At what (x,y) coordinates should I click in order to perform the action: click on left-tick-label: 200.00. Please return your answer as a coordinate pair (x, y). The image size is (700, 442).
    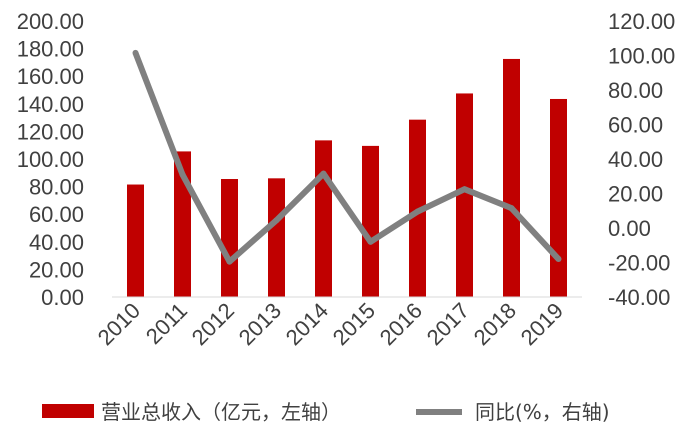
    Looking at the image, I should click on (50, 21).